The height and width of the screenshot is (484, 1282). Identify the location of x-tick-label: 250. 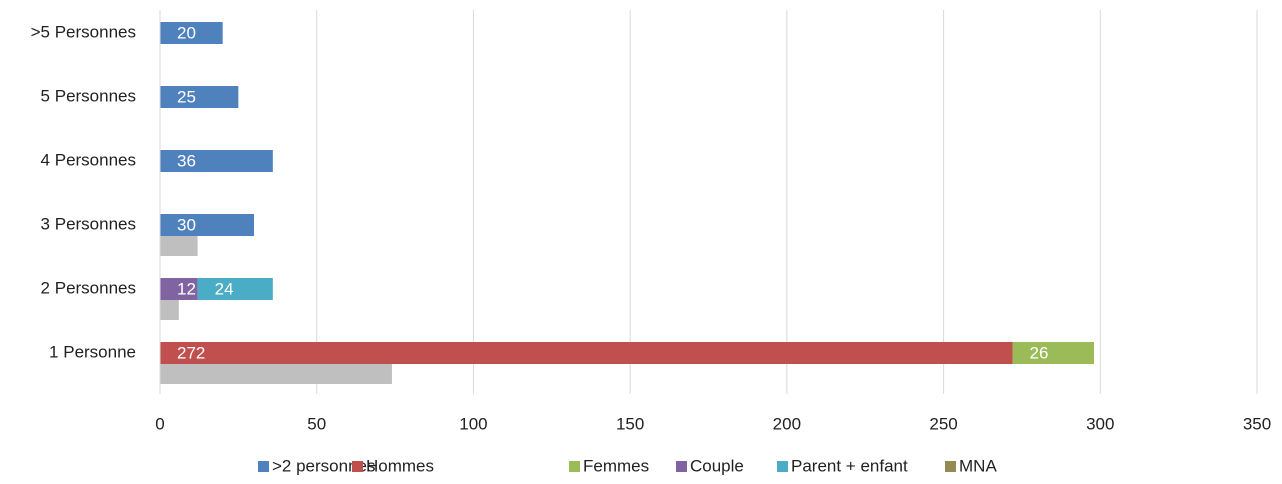
(943, 423).